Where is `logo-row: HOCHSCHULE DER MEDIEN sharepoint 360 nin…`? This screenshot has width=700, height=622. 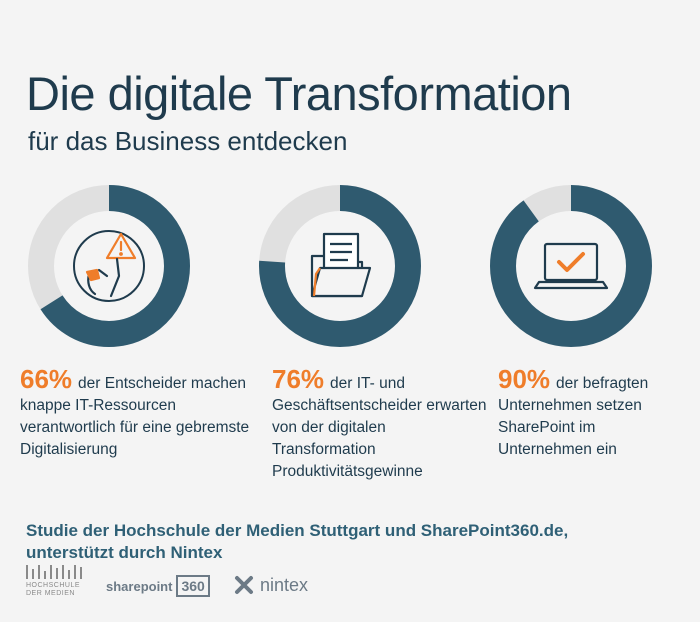
logo-row: HOCHSCHULE DER MEDIEN sharepoint 360 nin… is located at coordinates (186, 585).